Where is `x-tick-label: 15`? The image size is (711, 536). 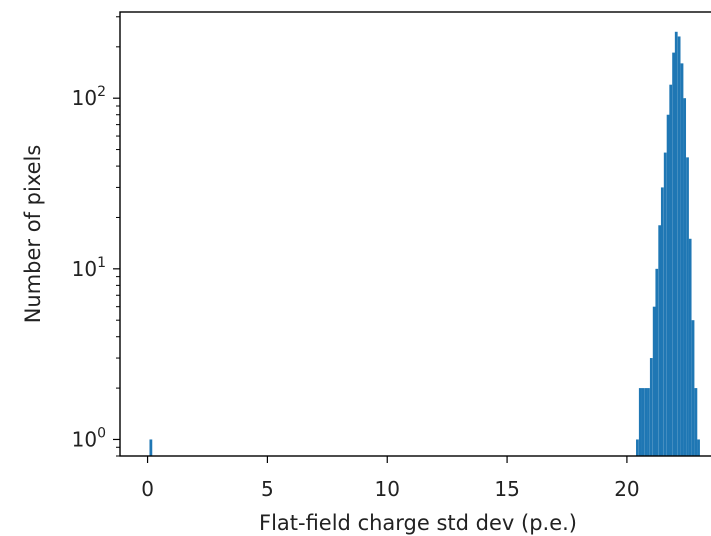
x-tick-label: 15 is located at coordinates (506, 489).